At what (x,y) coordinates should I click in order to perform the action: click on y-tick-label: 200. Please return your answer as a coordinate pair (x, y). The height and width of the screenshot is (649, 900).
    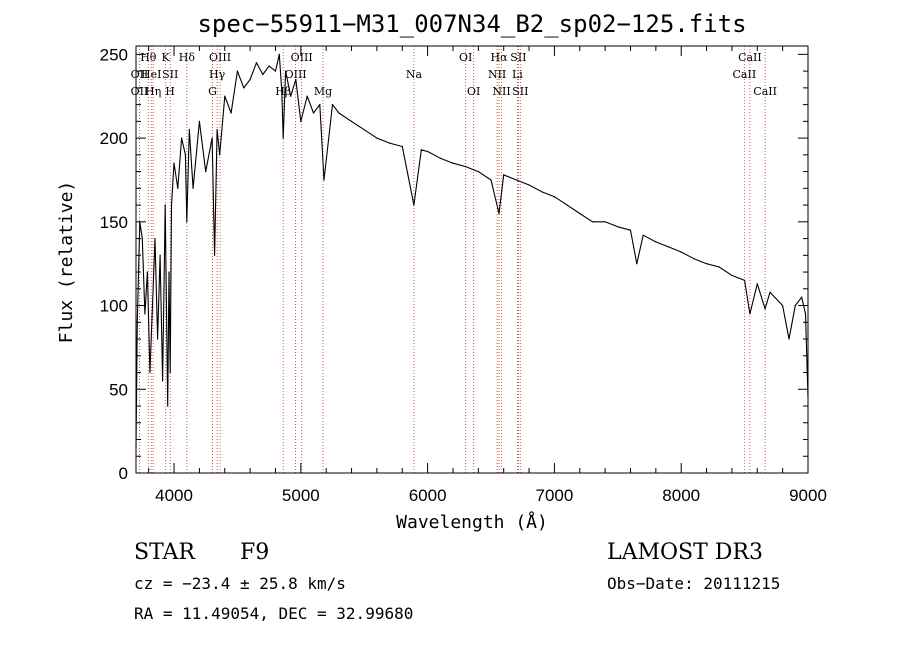
    Looking at the image, I should click on (114, 138).